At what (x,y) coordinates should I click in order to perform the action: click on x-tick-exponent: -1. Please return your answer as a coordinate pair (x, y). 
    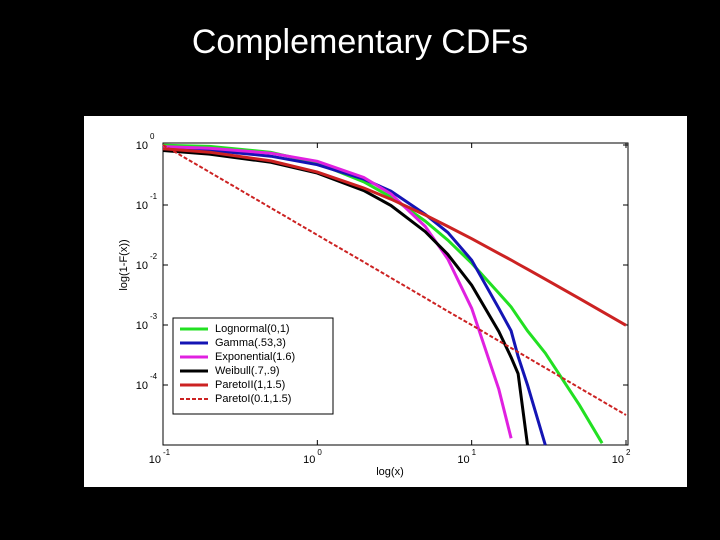
    Looking at the image, I should click on (167, 452).